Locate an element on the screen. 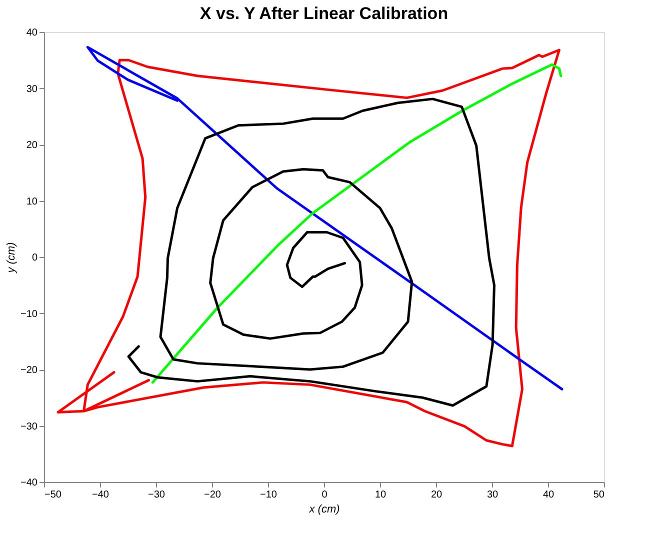 The image size is (651, 550). x-tick-label: 20 is located at coordinates (436, 495).